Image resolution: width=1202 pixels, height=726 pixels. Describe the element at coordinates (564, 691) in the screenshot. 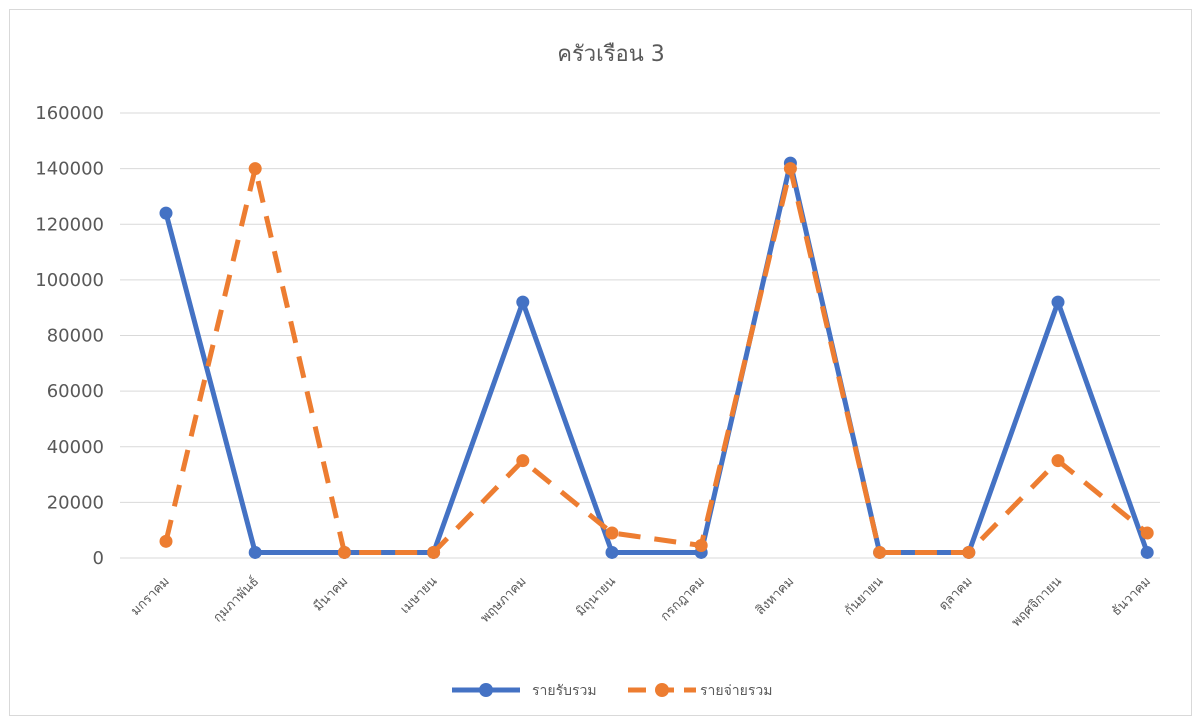

I see `legend-label: รายรับรวม` at that location.